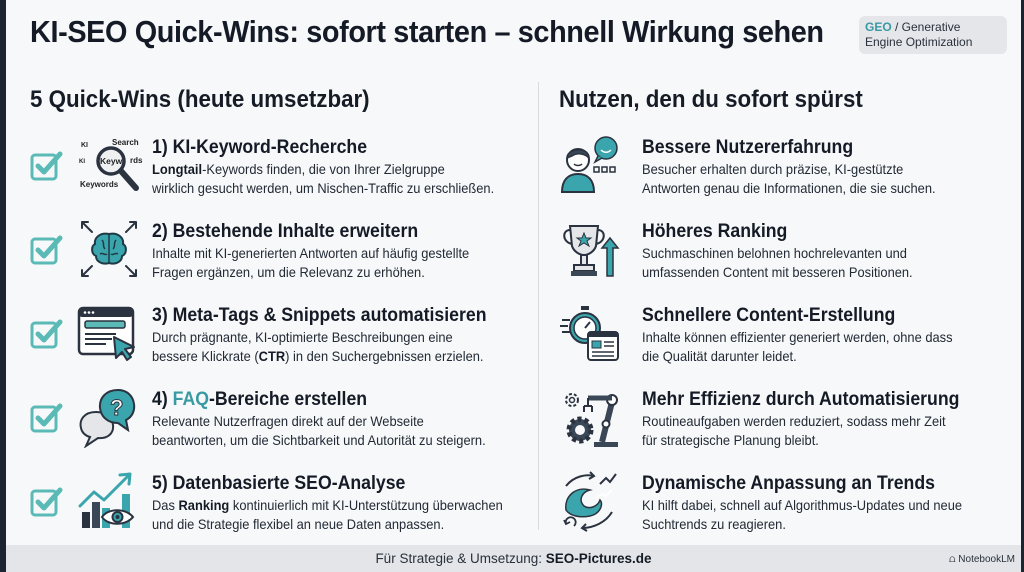 The image size is (1024, 572). What do you see at coordinates (591, 335) in the screenshot?
I see `stopwatch-content-icon` at bounding box center [591, 335].